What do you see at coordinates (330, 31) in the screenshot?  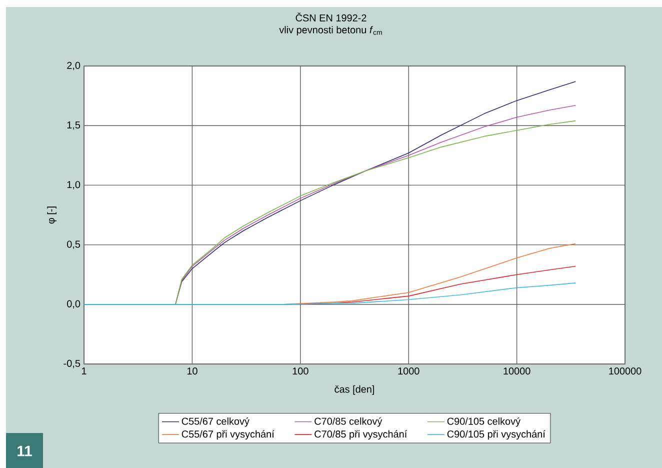 I see `chart-subtitle: vliv pevnosti betonu f$_{cm}$` at bounding box center [330, 31].